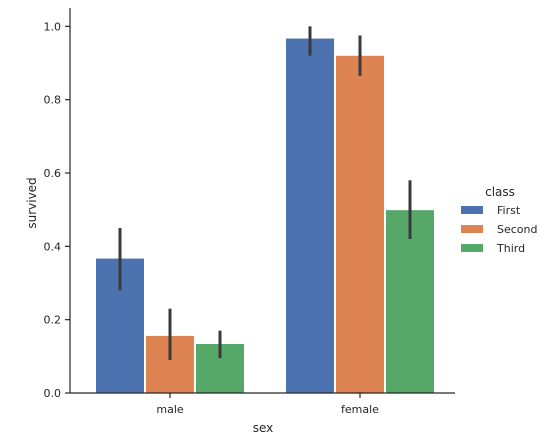  What do you see at coordinates (53, 320) in the screenshot?
I see `y-tick-label: 0.2` at bounding box center [53, 320].